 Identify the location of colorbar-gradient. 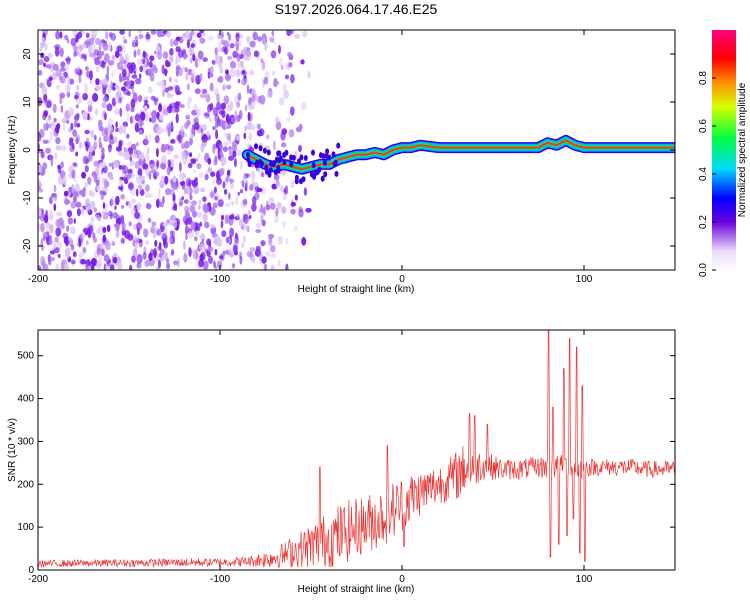
(724, 150).